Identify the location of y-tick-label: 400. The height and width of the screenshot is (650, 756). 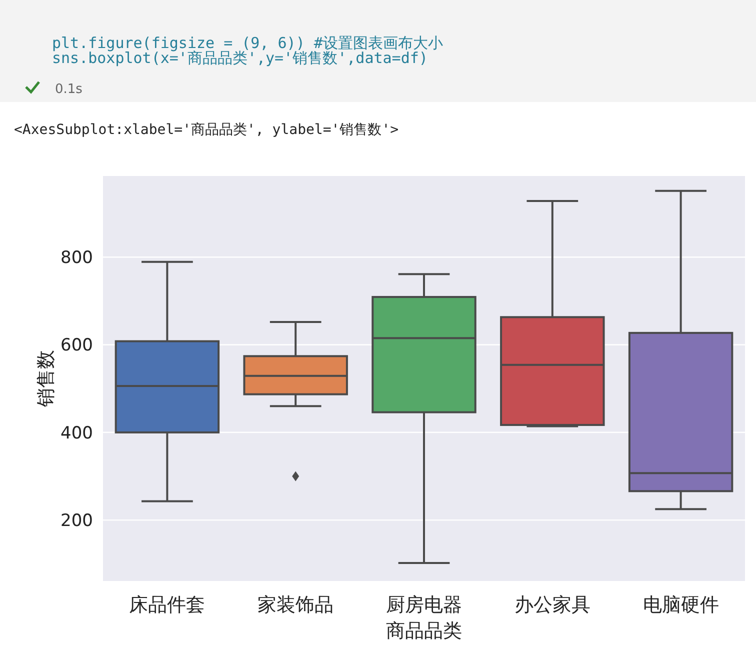
(76, 433).